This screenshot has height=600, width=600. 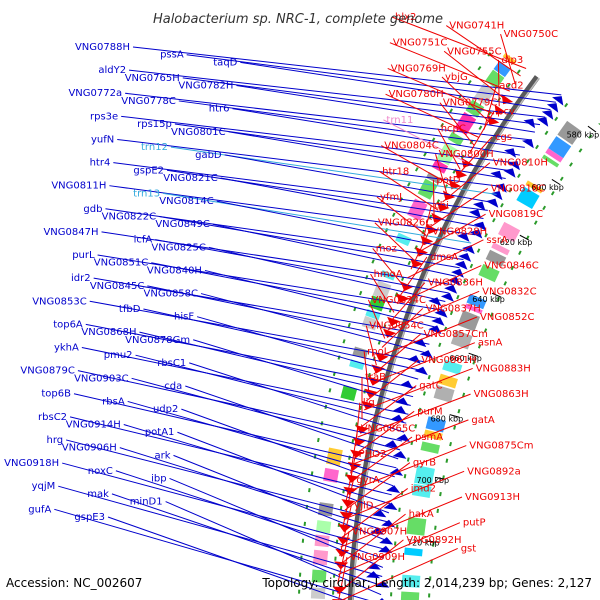 What do you see at coordinates (511, 86) in the screenshot?
I see `gene-label-acd2: acd2` at bounding box center [511, 86].